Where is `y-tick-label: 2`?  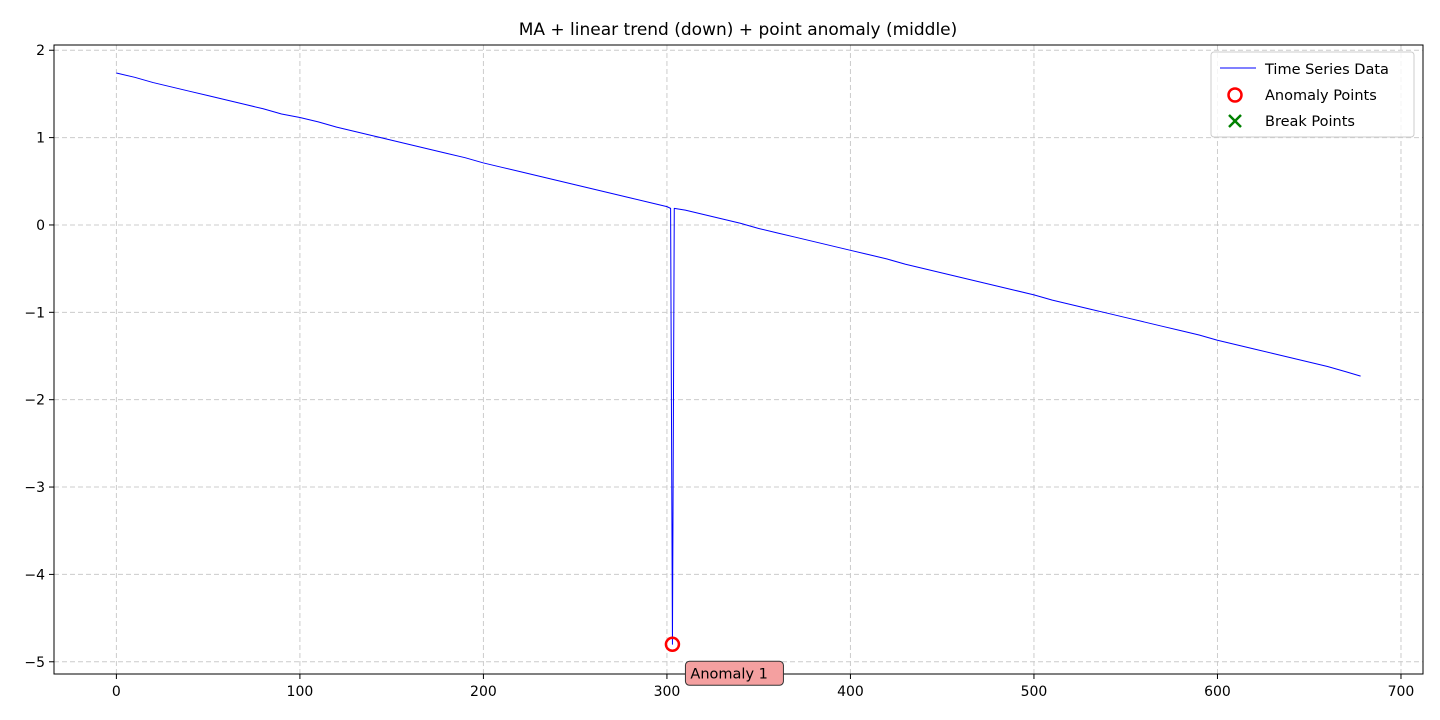
y-tick-label: 2 is located at coordinates (40, 51).